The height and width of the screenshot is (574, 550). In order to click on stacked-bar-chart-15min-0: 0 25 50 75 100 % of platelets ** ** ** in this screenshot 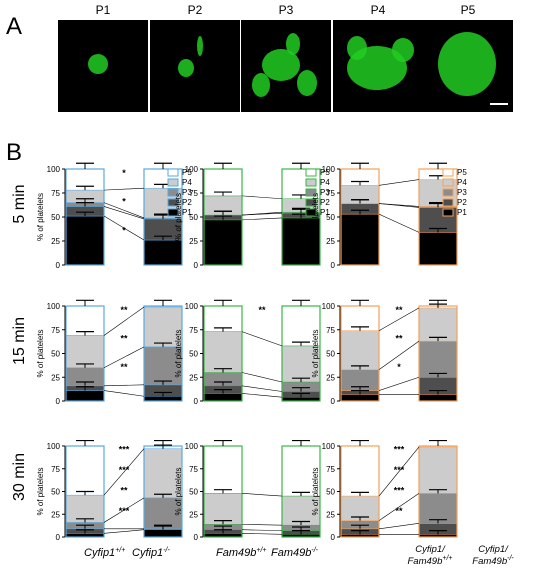, I will do `click(109, 352)`.